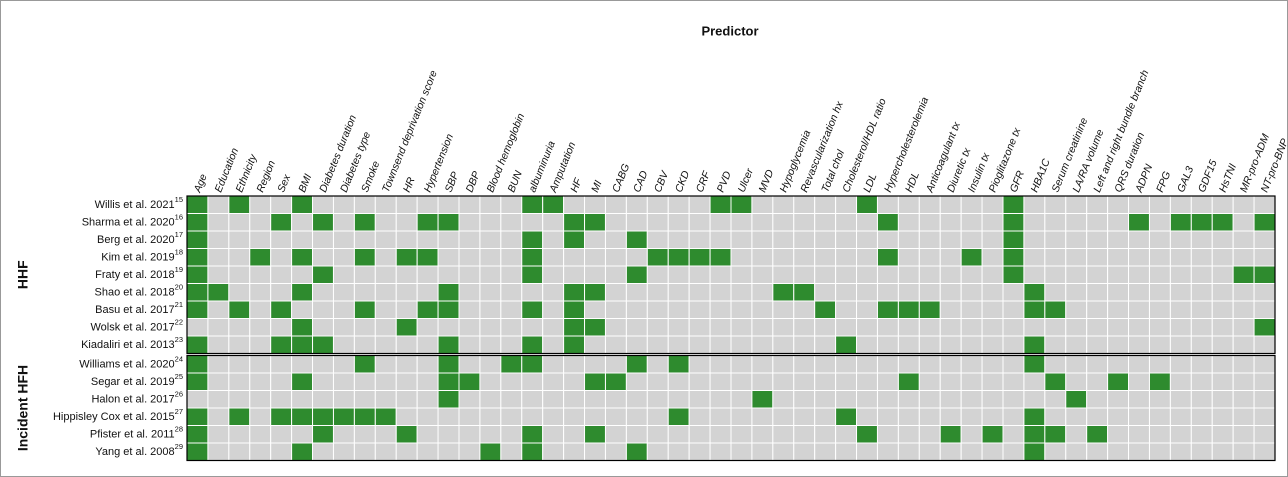 The image size is (1288, 477). What do you see at coordinates (179, 251) in the screenshot?
I see `reference: 18` at bounding box center [179, 251].